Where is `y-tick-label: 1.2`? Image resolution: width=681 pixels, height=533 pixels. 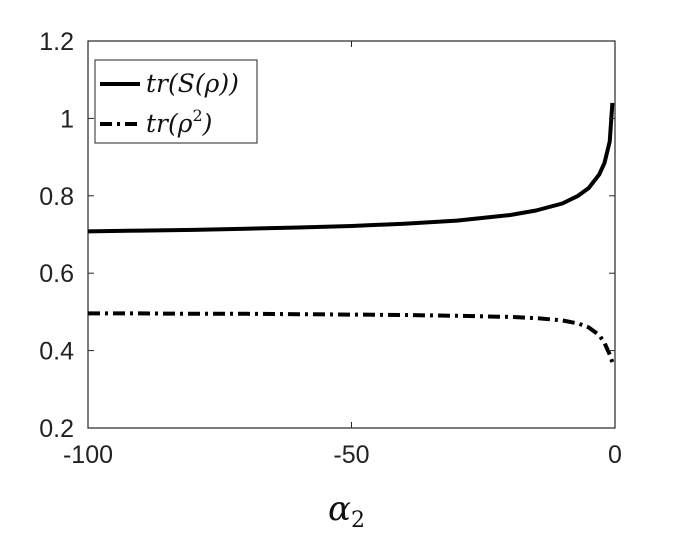
y-tick-label: 1.2 is located at coordinates (56, 42).